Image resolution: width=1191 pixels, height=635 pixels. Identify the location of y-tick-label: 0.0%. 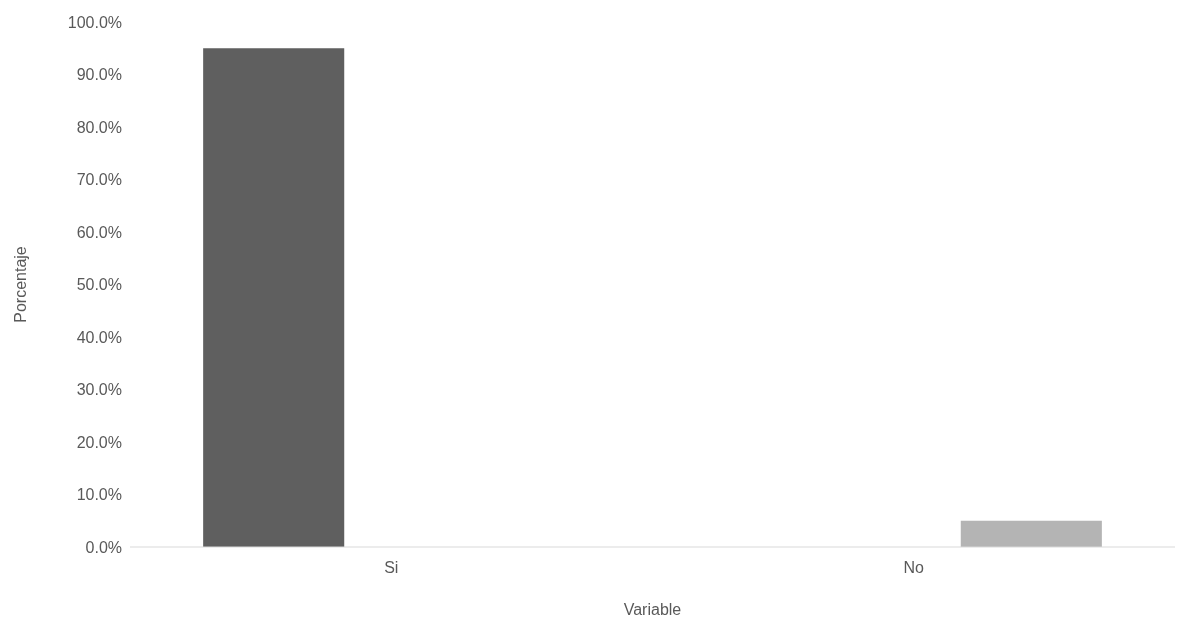
(103, 547).